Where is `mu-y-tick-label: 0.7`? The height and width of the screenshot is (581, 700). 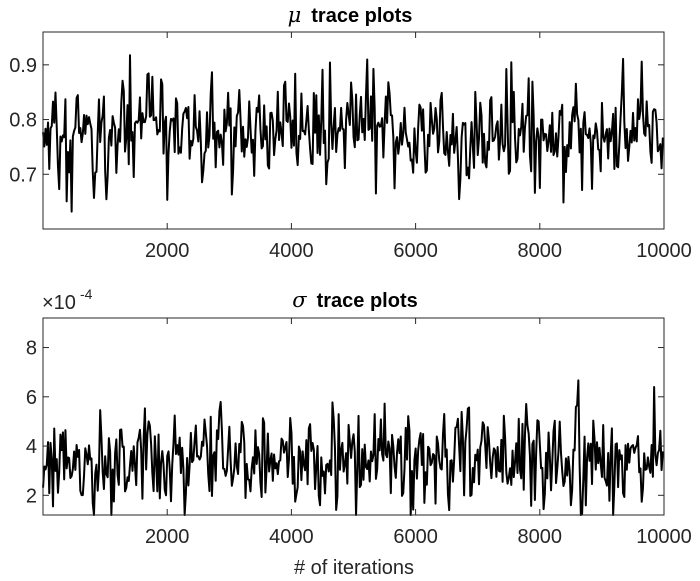 mu-y-tick-label: 0.7 is located at coordinates (23, 175).